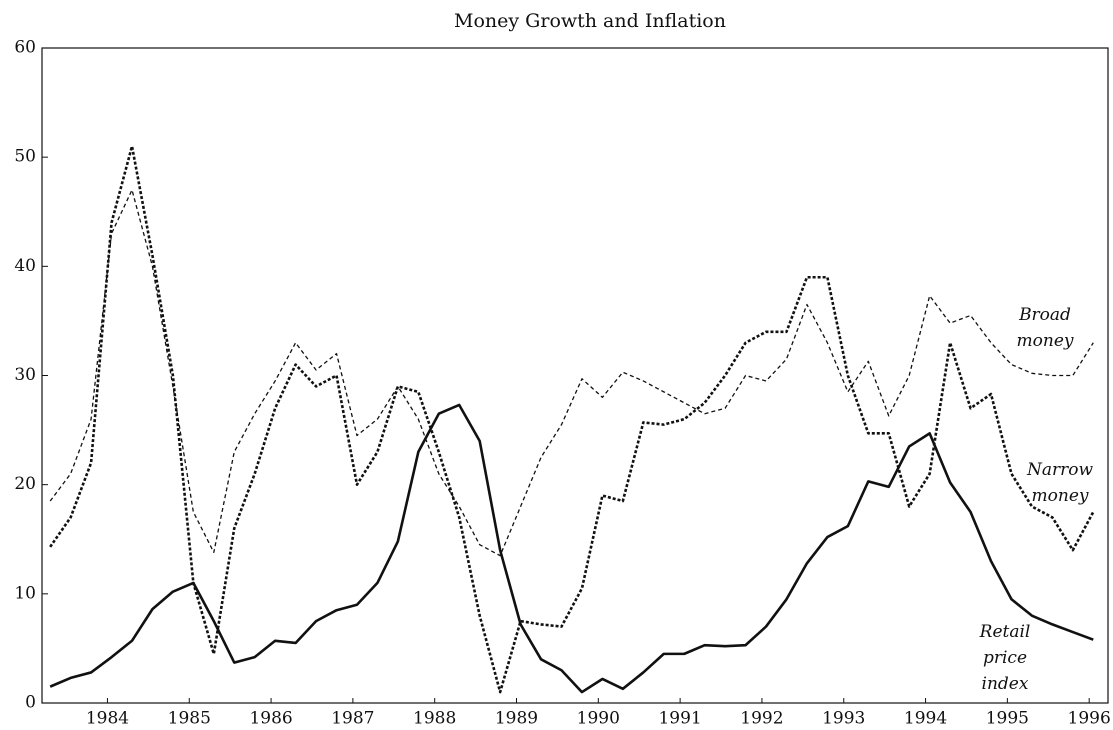 This screenshot has width=1113, height=730. Describe the element at coordinates (925, 719) in the screenshot. I see `x-tick-label: 1994` at that location.